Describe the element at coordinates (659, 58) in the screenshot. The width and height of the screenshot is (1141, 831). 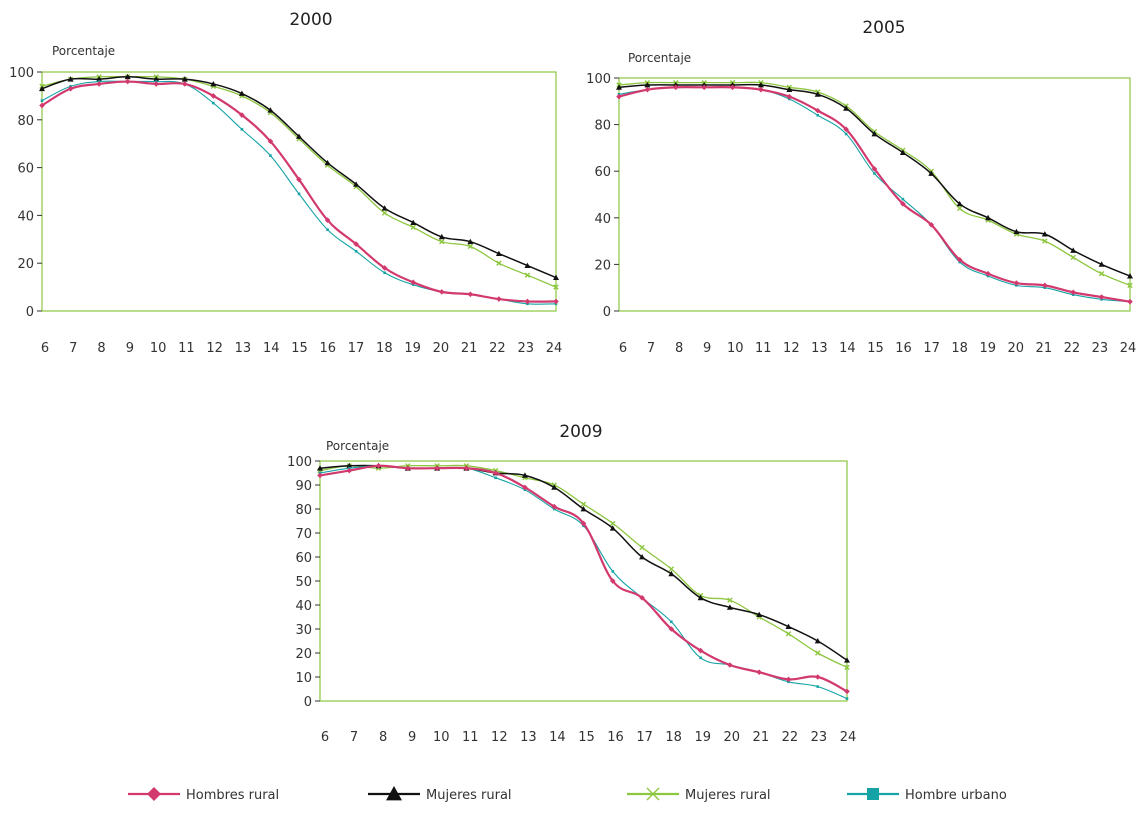
I see `y-axis-label: Porcentaje` at that location.